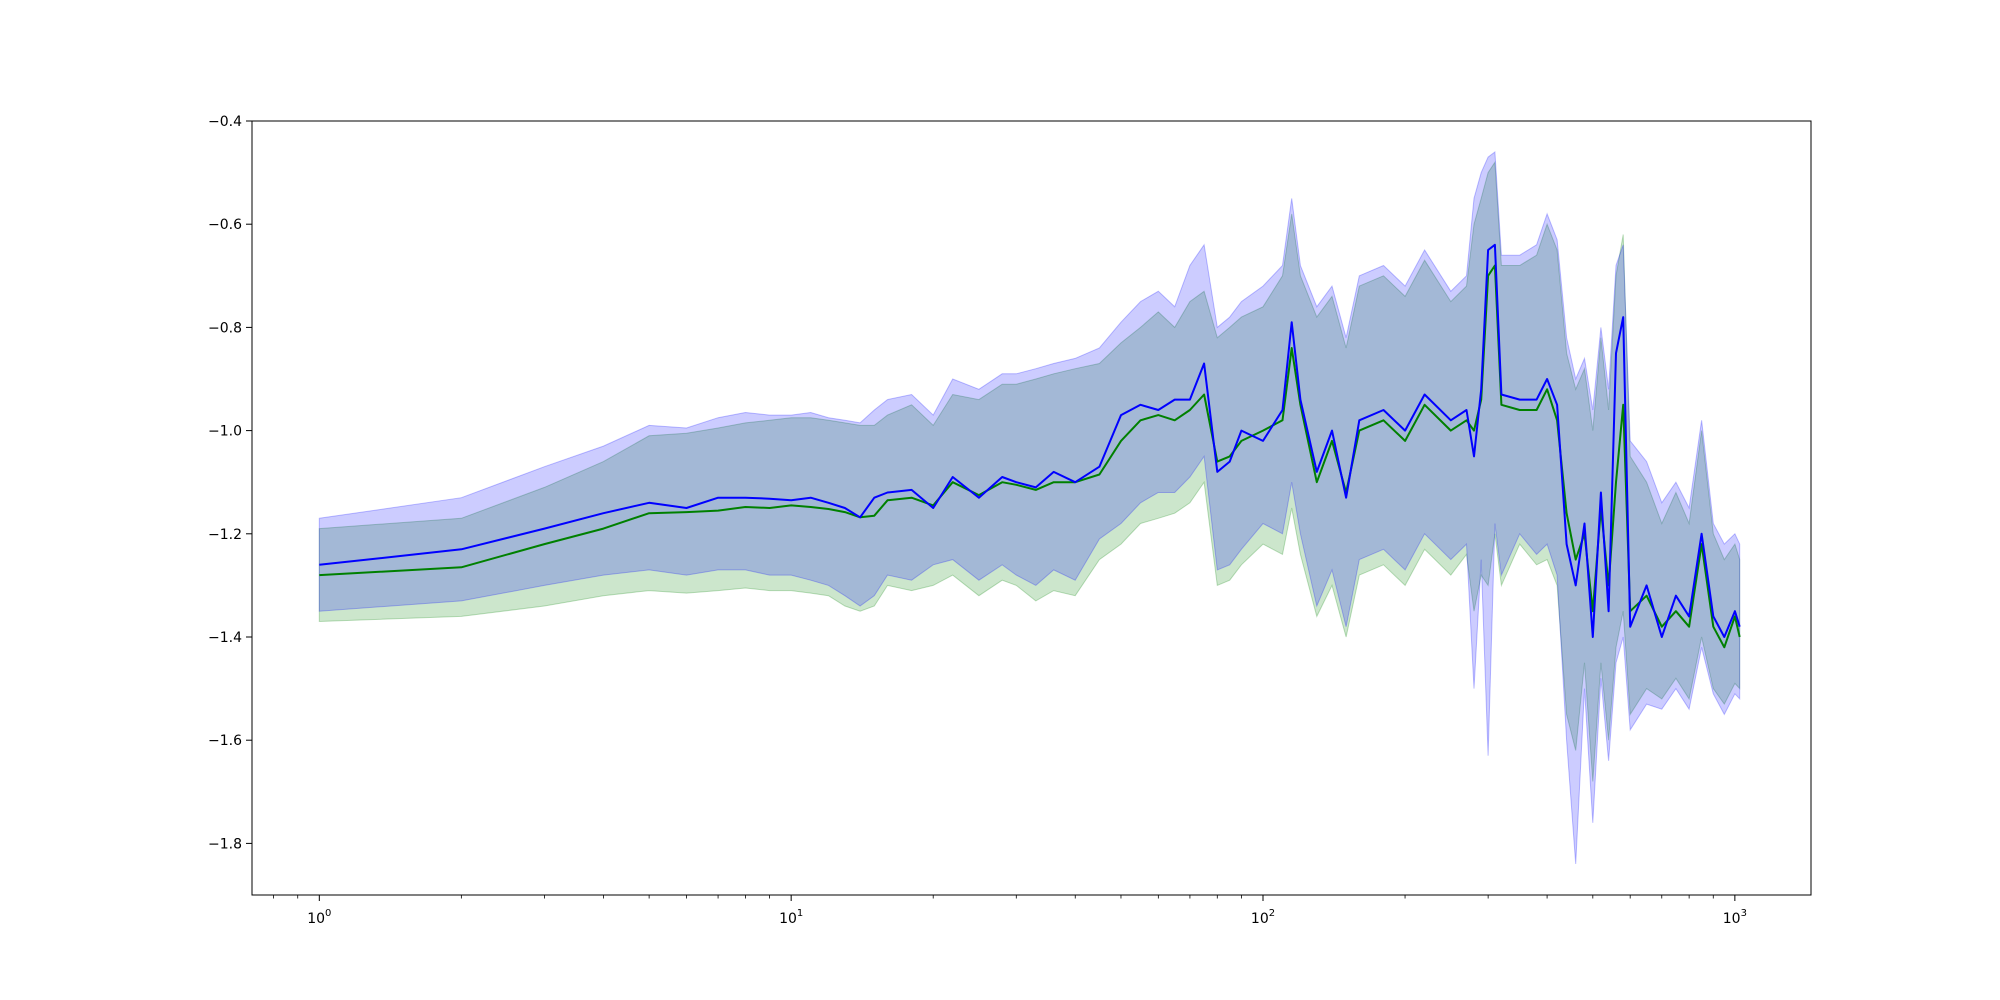  What do you see at coordinates (225, 741) in the screenshot?
I see `y-tick-label: −1.6` at bounding box center [225, 741].